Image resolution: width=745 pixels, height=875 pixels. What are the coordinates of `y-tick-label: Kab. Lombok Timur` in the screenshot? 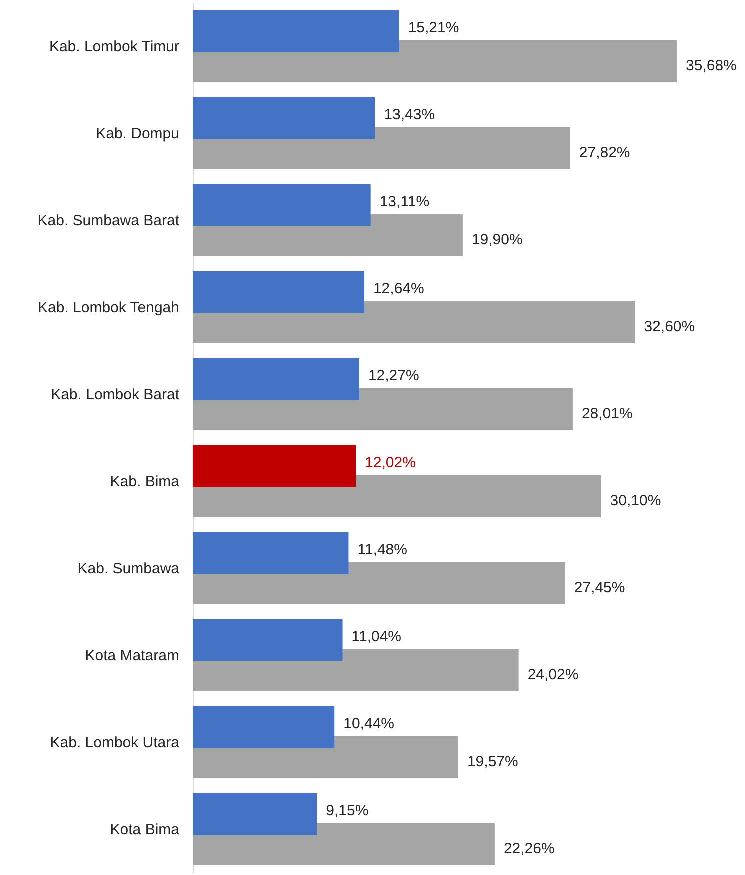 It's located at (114, 47).